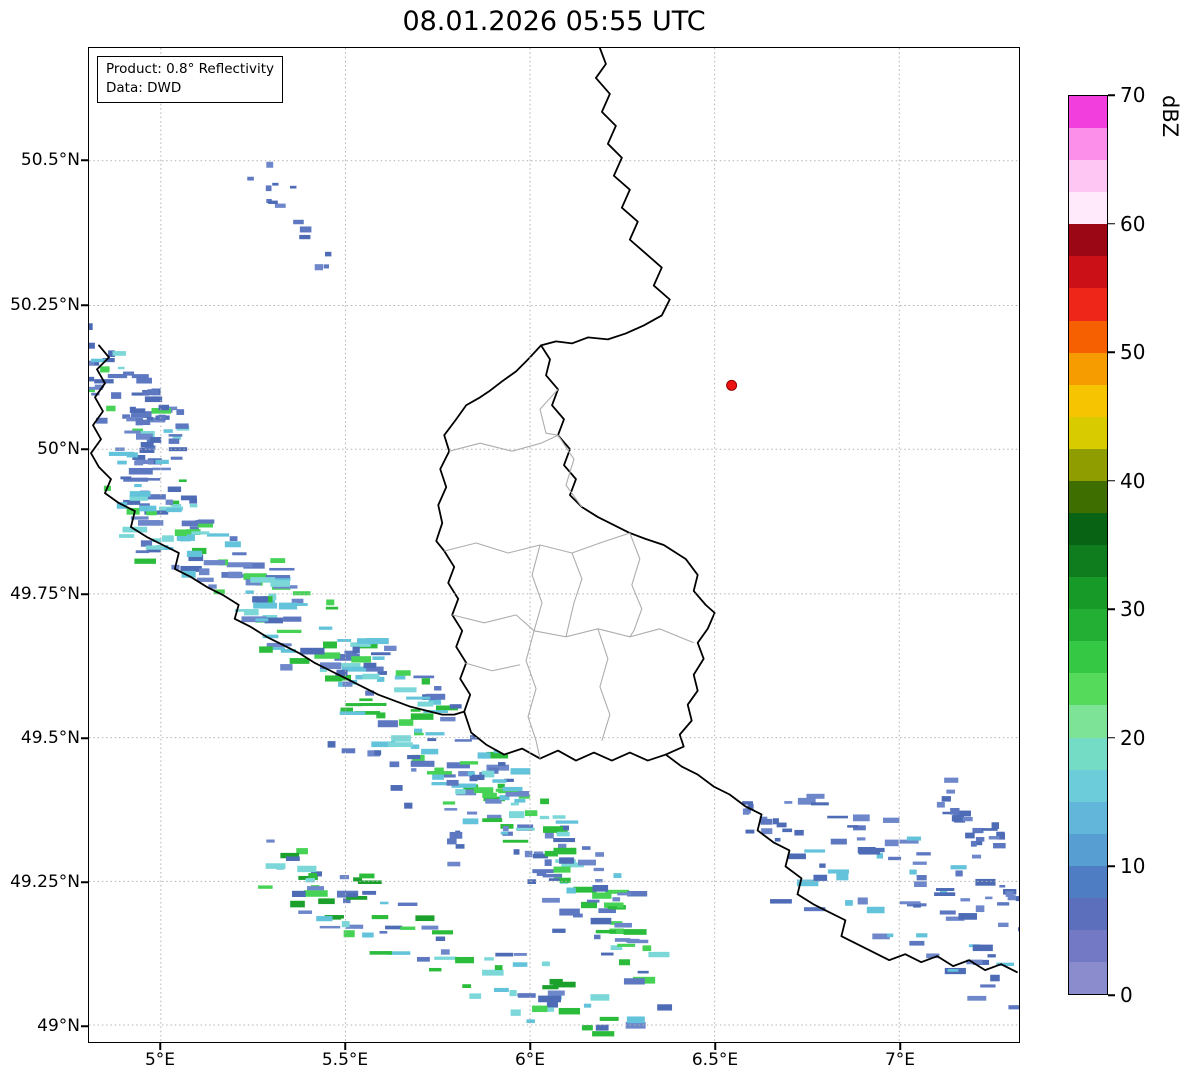  What do you see at coordinates (570, 471) in the screenshot?
I see `canton-border` at bounding box center [570, 471].